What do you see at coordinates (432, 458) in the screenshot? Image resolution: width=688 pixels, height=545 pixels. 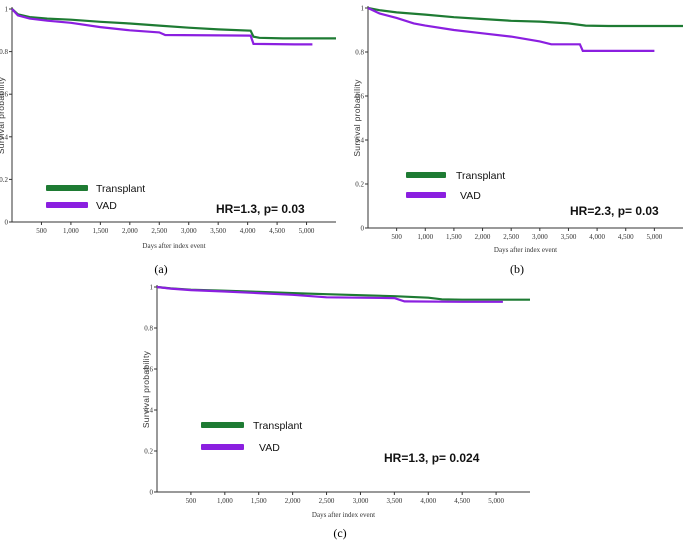 I see `hazard-ratio-annotation: HR=1.3, p= 0.024` at bounding box center [432, 458].